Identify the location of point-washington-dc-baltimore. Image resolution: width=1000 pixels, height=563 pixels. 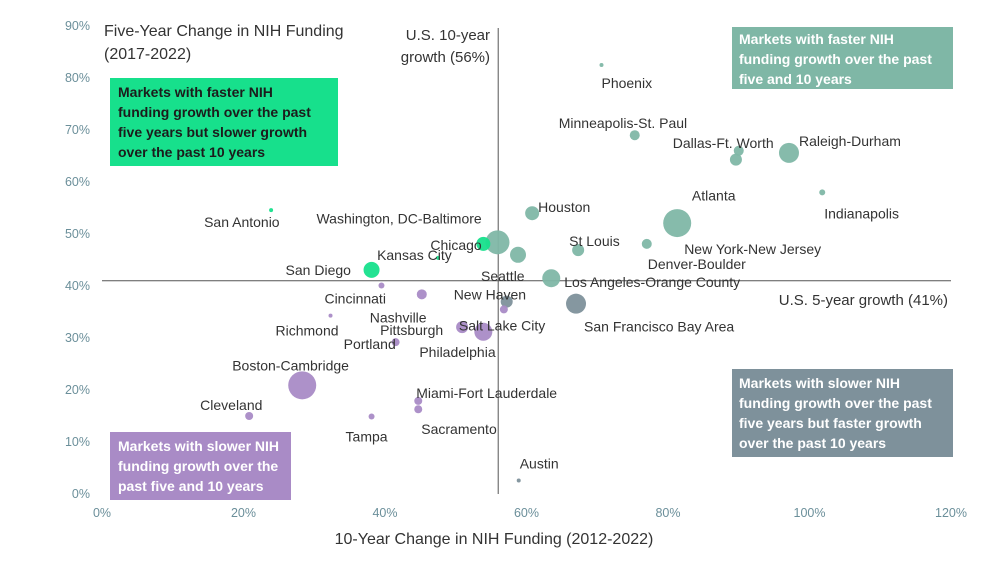
(497, 242).